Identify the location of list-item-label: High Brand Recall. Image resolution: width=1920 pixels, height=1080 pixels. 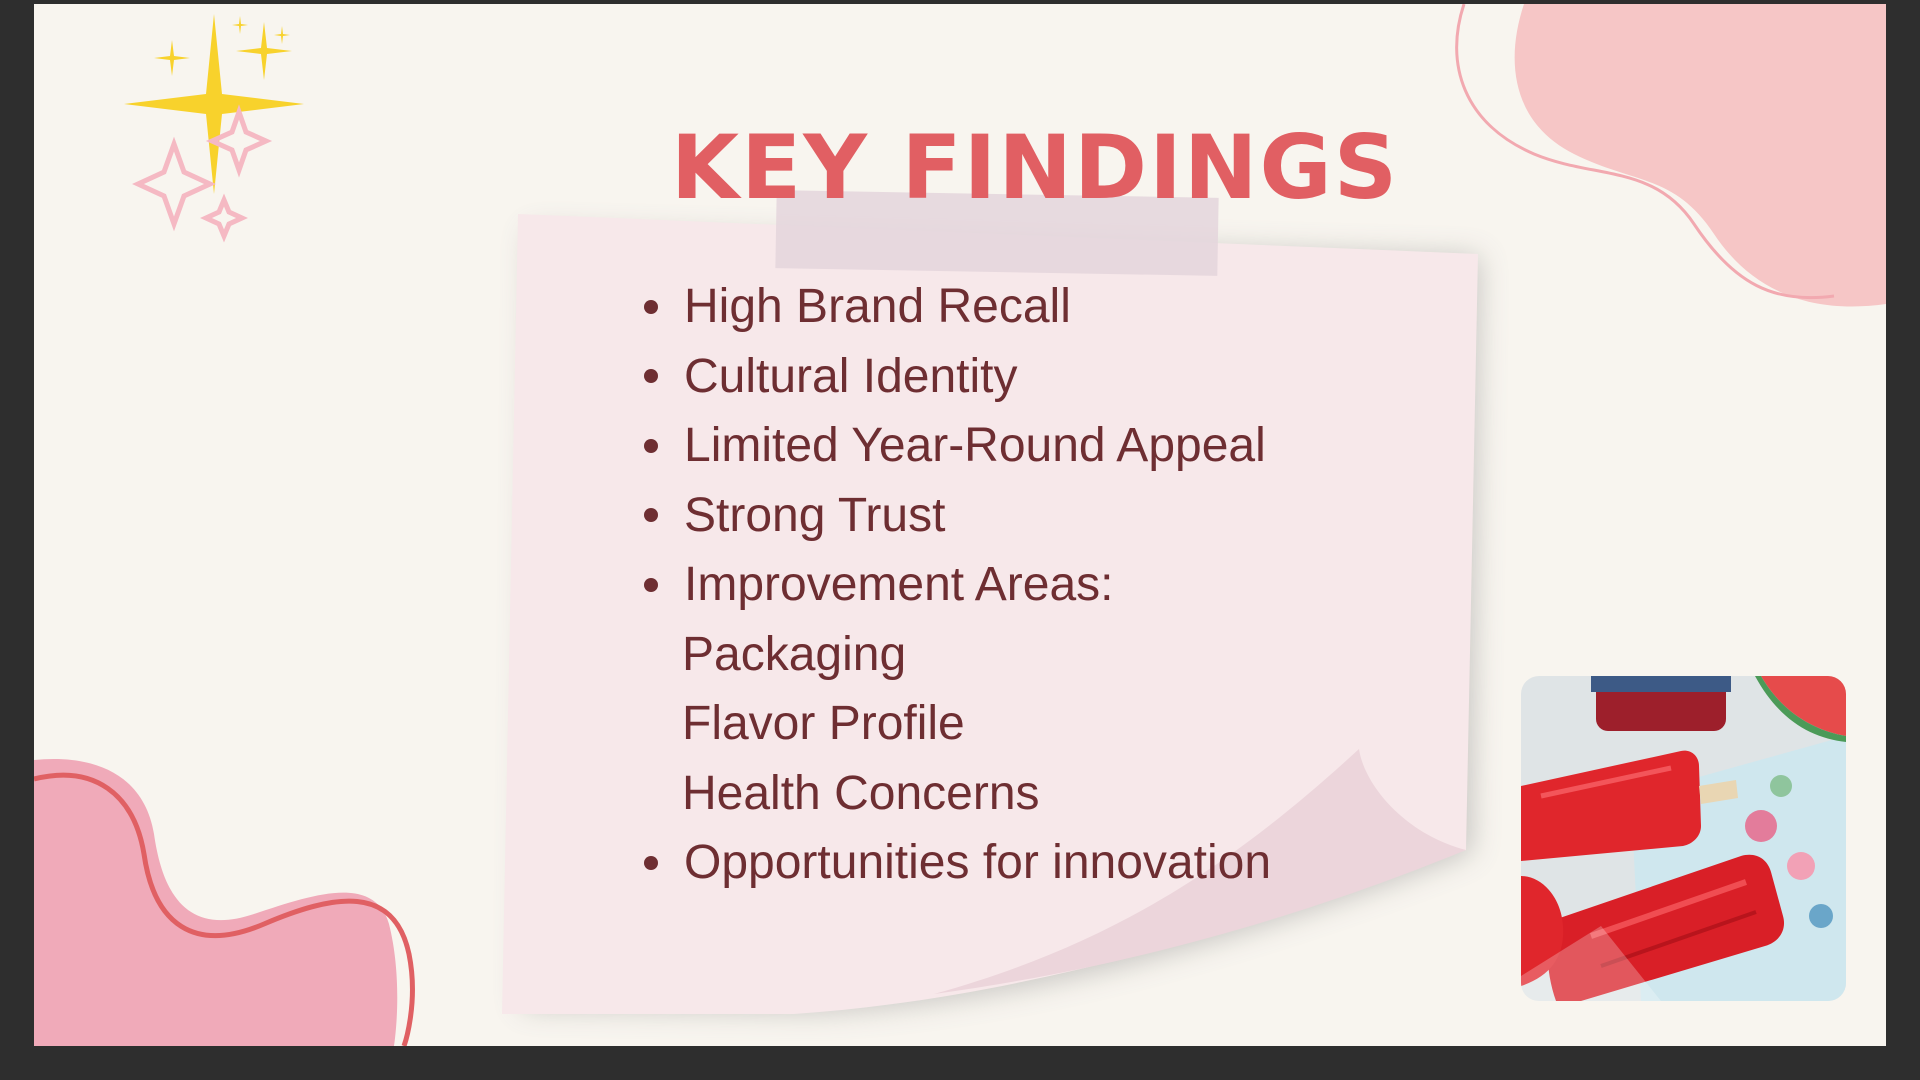
(877, 306).